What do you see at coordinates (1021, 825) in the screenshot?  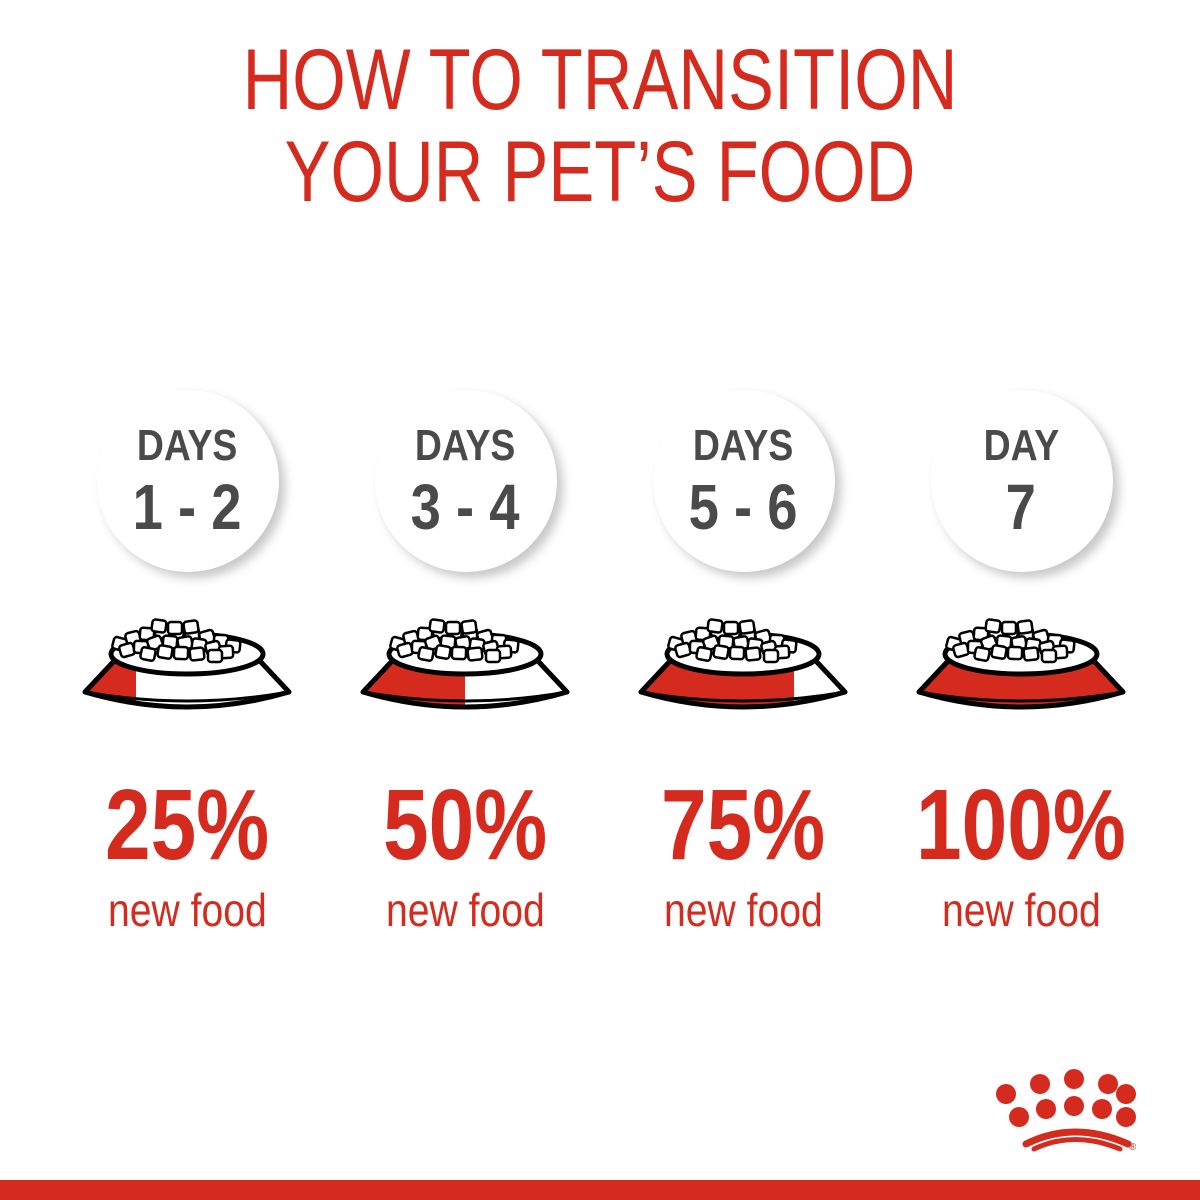 I see `percent-value: 100%` at bounding box center [1021, 825].